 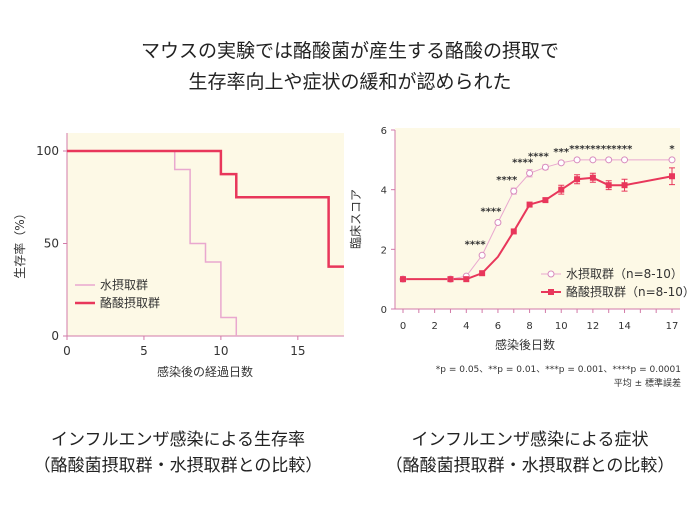 I want to click on x-tick-label: 6, so click(x=498, y=326).